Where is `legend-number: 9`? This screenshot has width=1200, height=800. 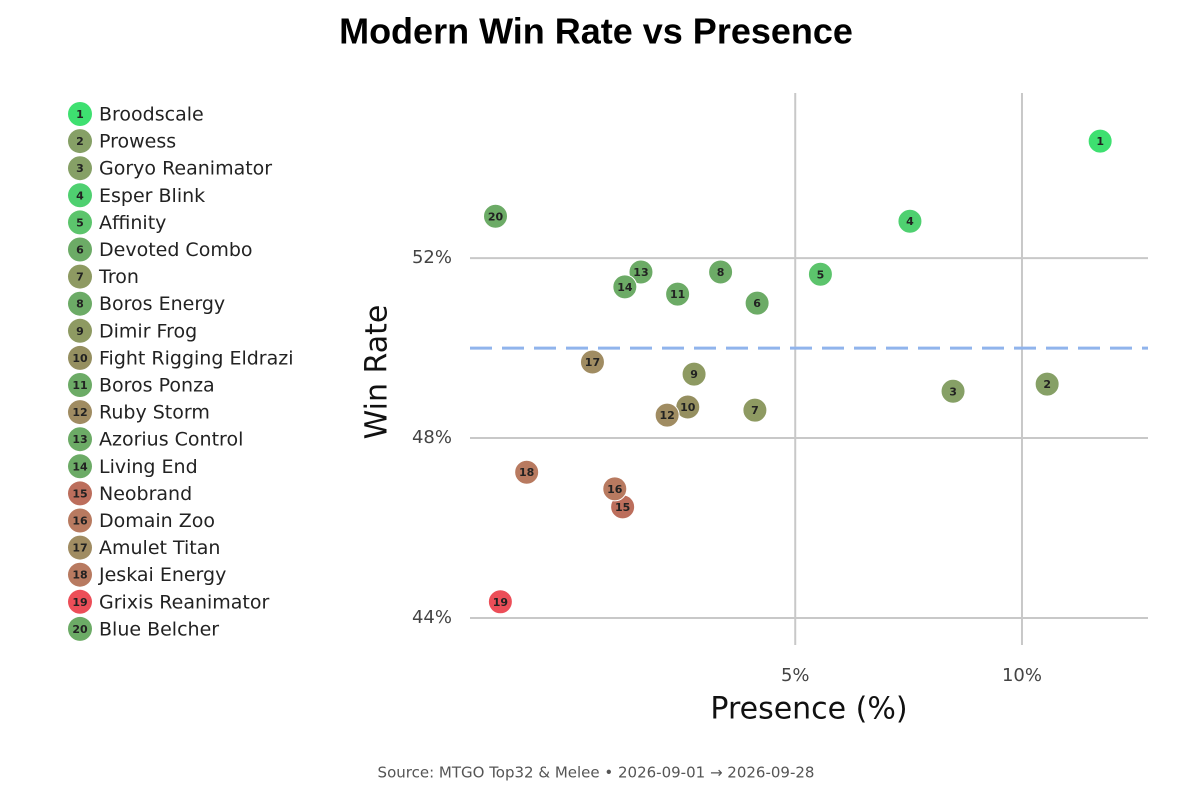 legend-number: 9 is located at coordinates (80, 331).